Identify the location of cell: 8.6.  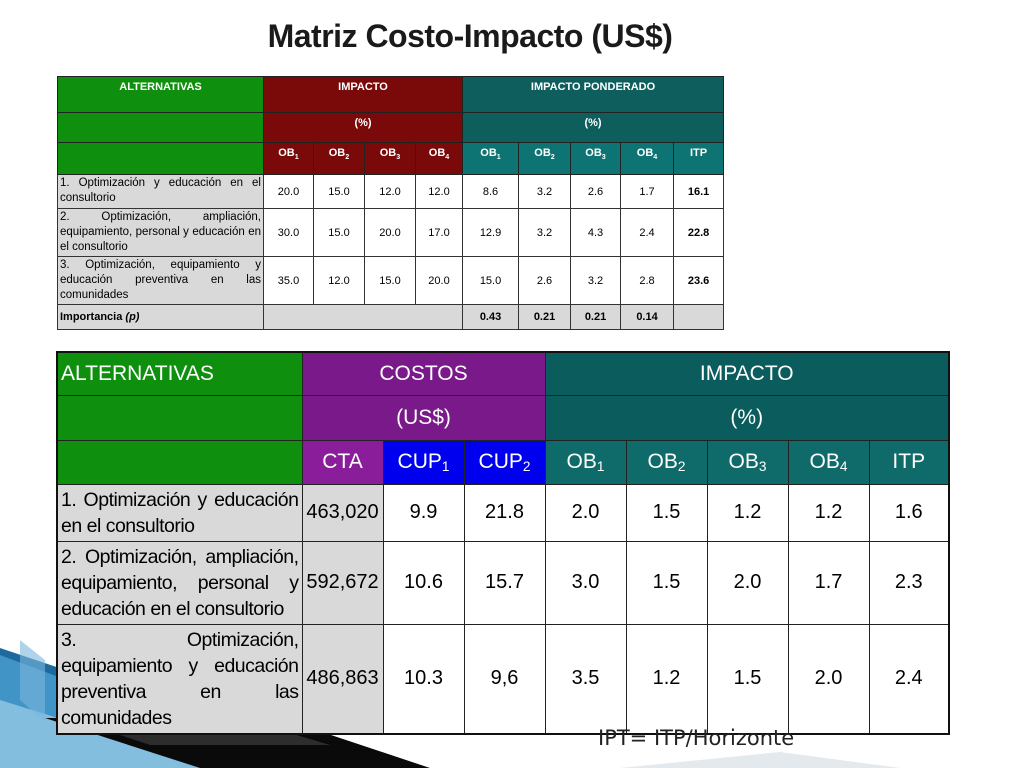
(491, 191).